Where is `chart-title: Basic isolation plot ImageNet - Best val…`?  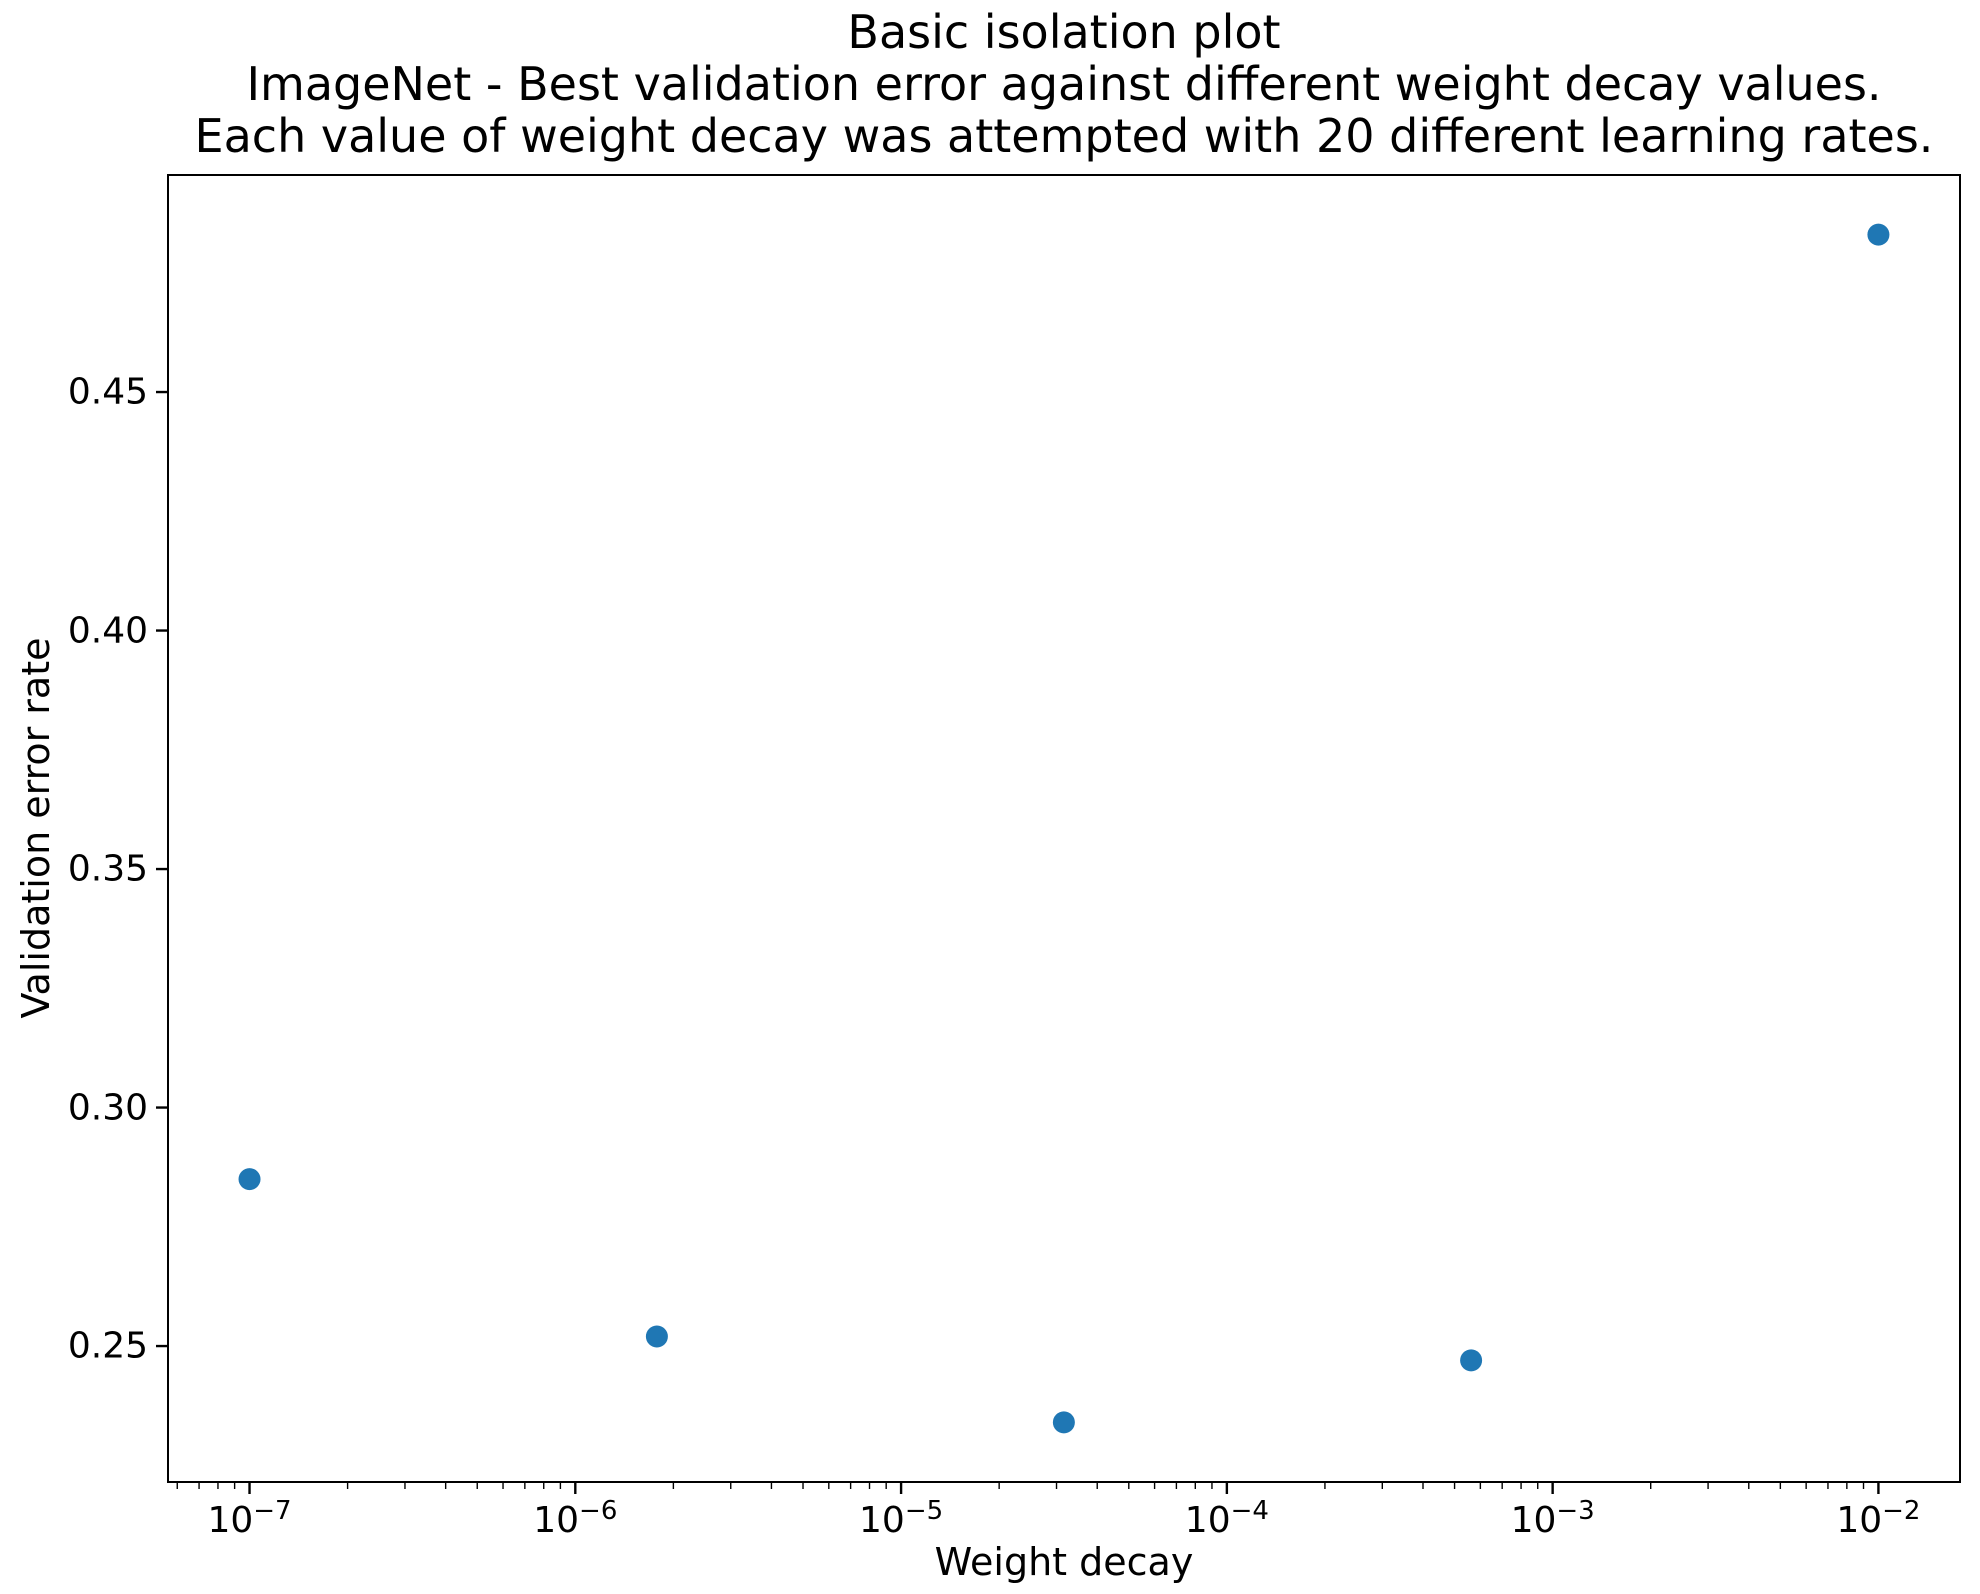
chart-title: Basic isolation plot ImageNet - Best val… is located at coordinates (1064, 84).